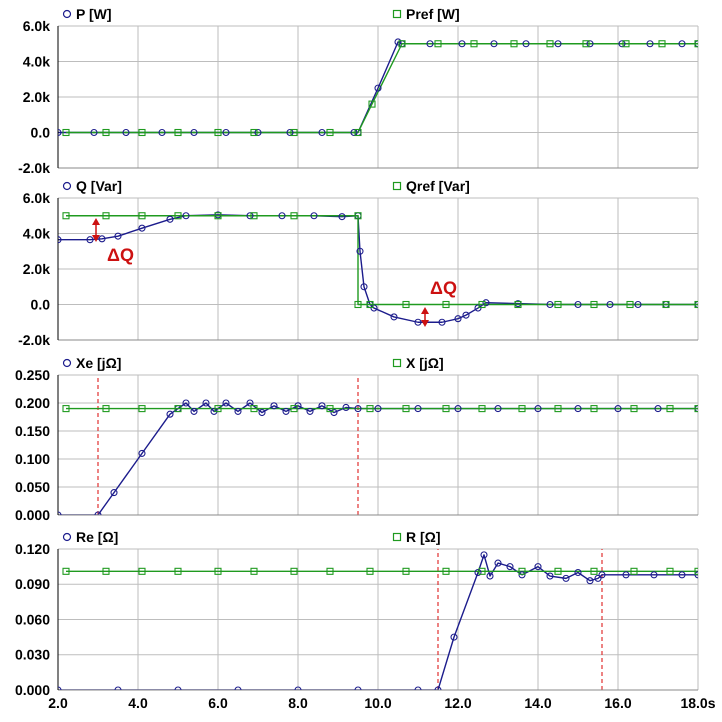  Describe the element at coordinates (32, 458) in the screenshot. I see `y-tick-label: 0.100` at that location.